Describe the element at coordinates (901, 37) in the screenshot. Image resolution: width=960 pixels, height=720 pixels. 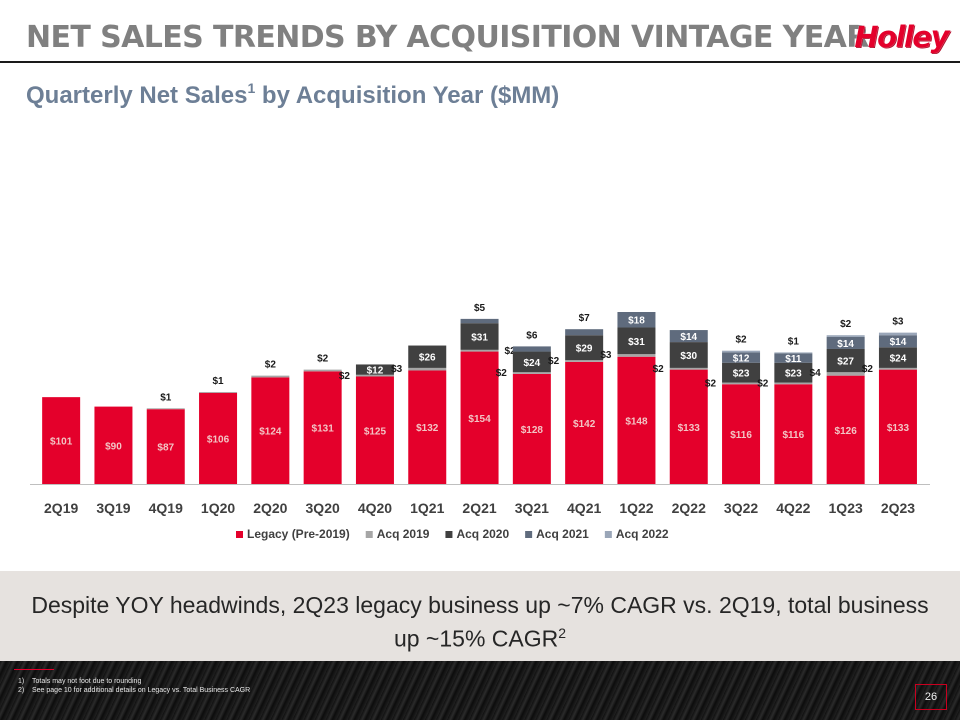
I see `holley-logo: Holley` at that location.